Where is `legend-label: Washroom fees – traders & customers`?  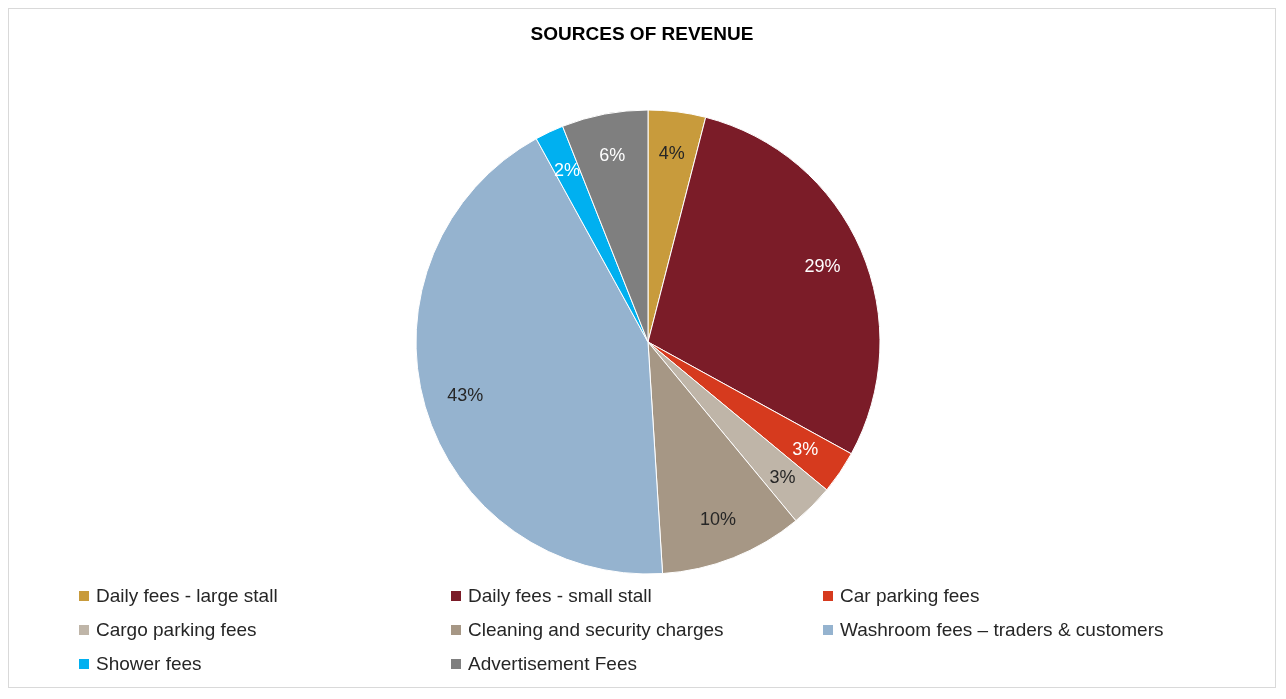 legend-label: Washroom fees – traders & customers is located at coordinates (1002, 630).